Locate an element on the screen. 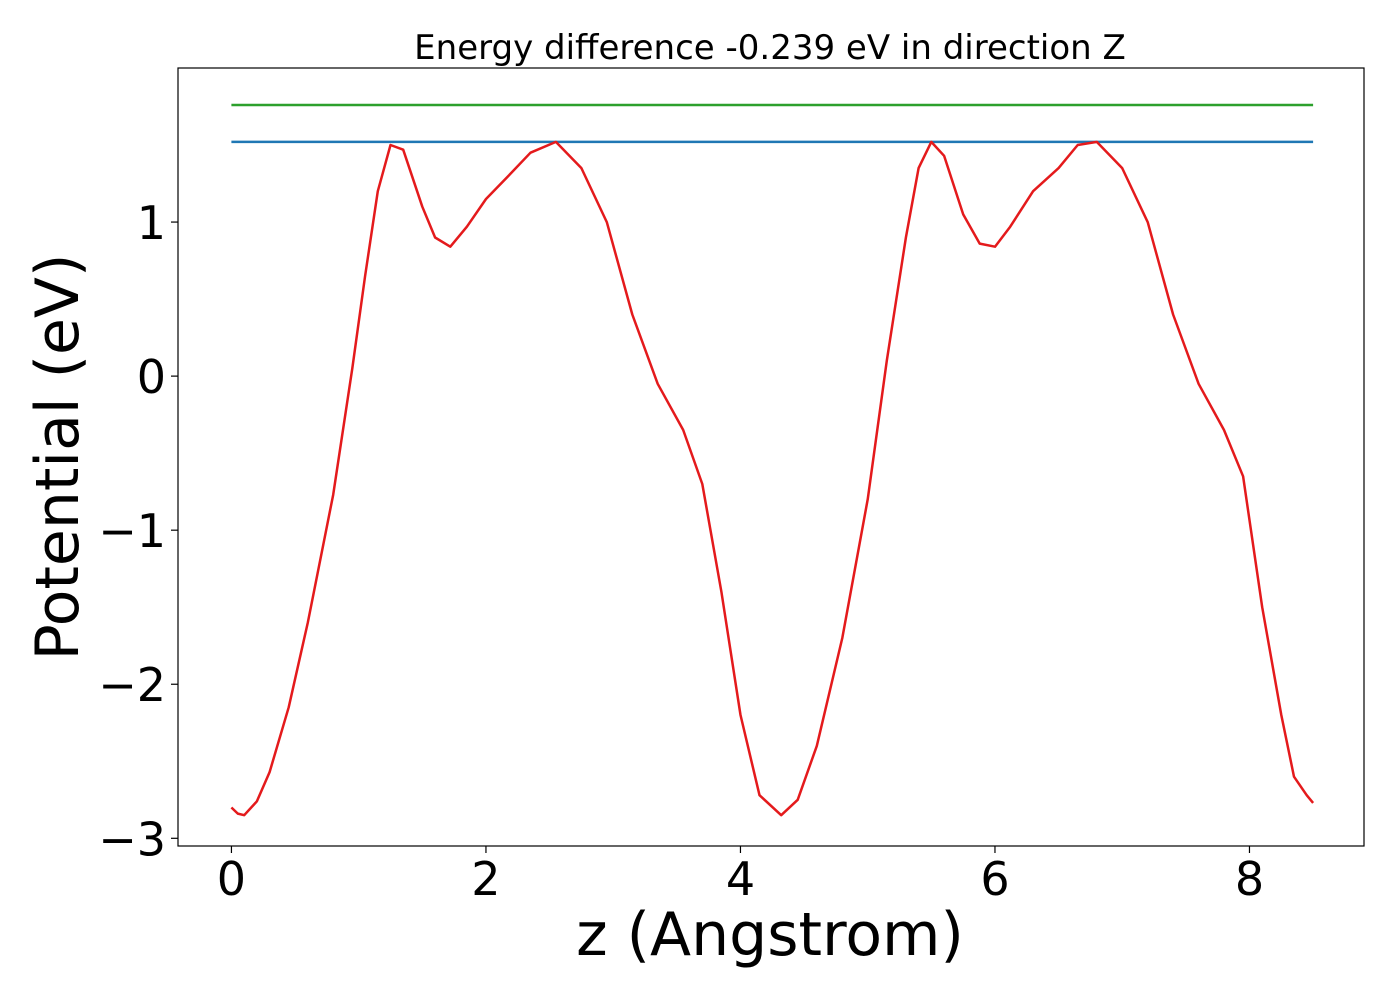 This screenshot has height=1000, width=1400. y-tick-label: 1 is located at coordinates (151, 223).